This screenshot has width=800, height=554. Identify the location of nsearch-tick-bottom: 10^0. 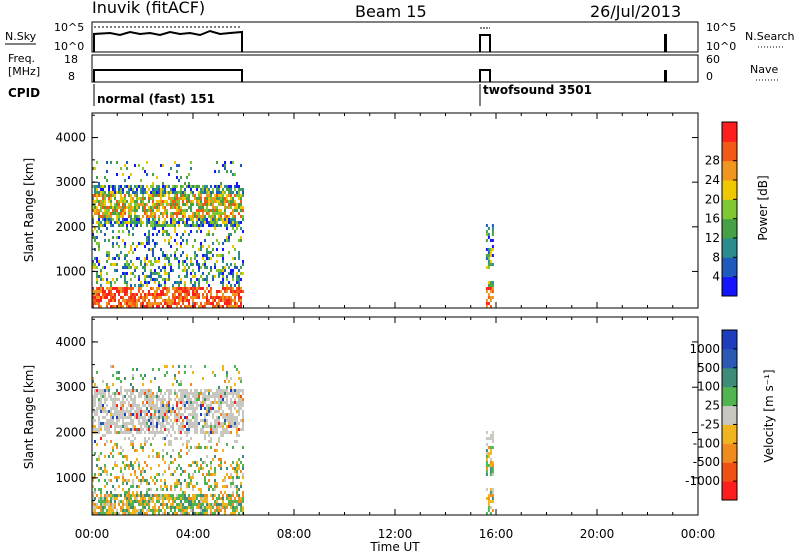
(721, 46).